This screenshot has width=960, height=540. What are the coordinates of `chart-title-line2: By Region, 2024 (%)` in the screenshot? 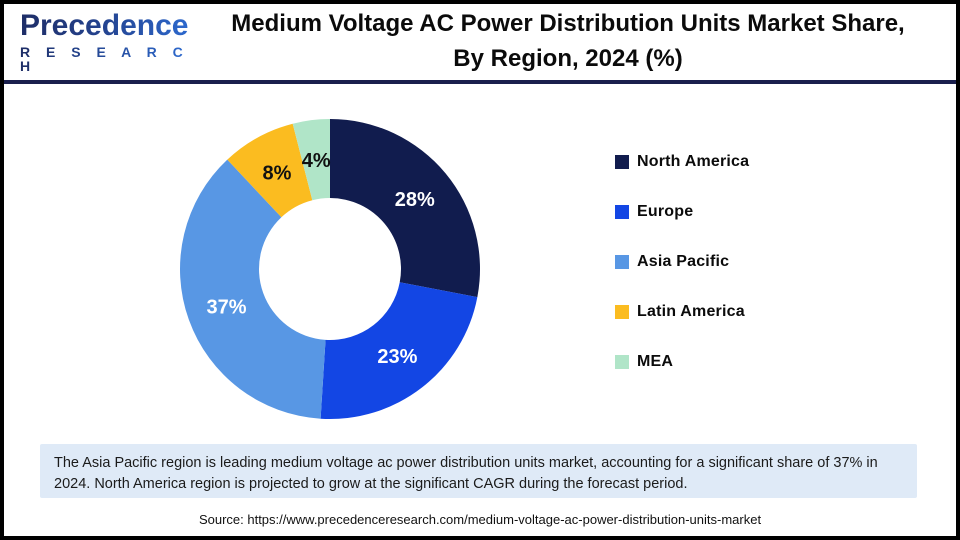 It's located at (568, 58).